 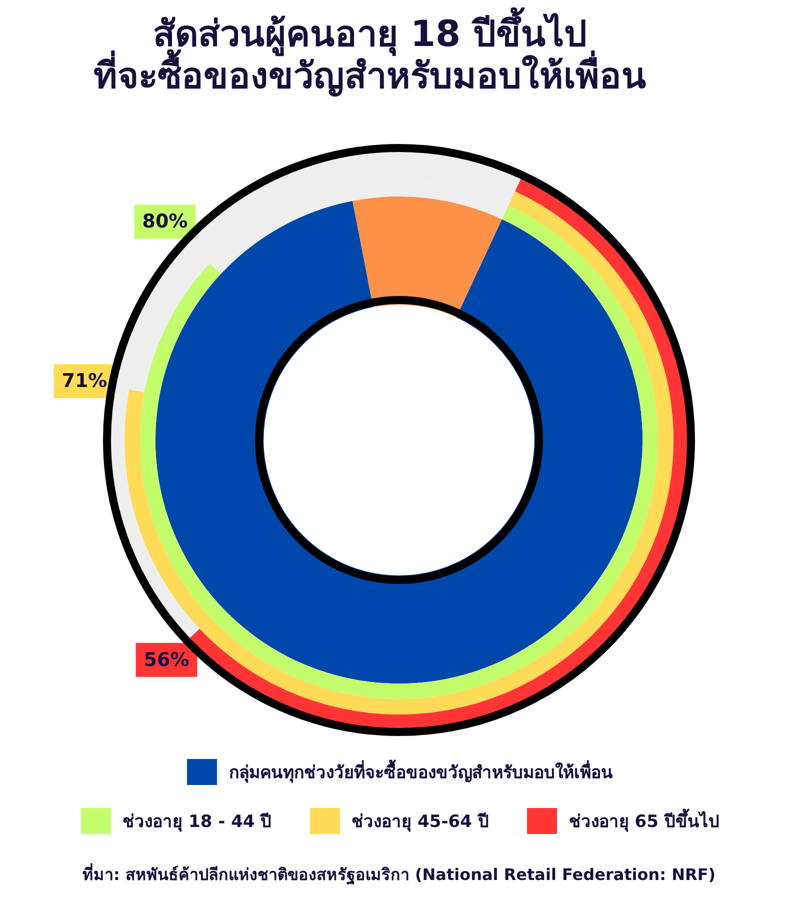 I want to click on data-label: 71%, so click(x=85, y=381).